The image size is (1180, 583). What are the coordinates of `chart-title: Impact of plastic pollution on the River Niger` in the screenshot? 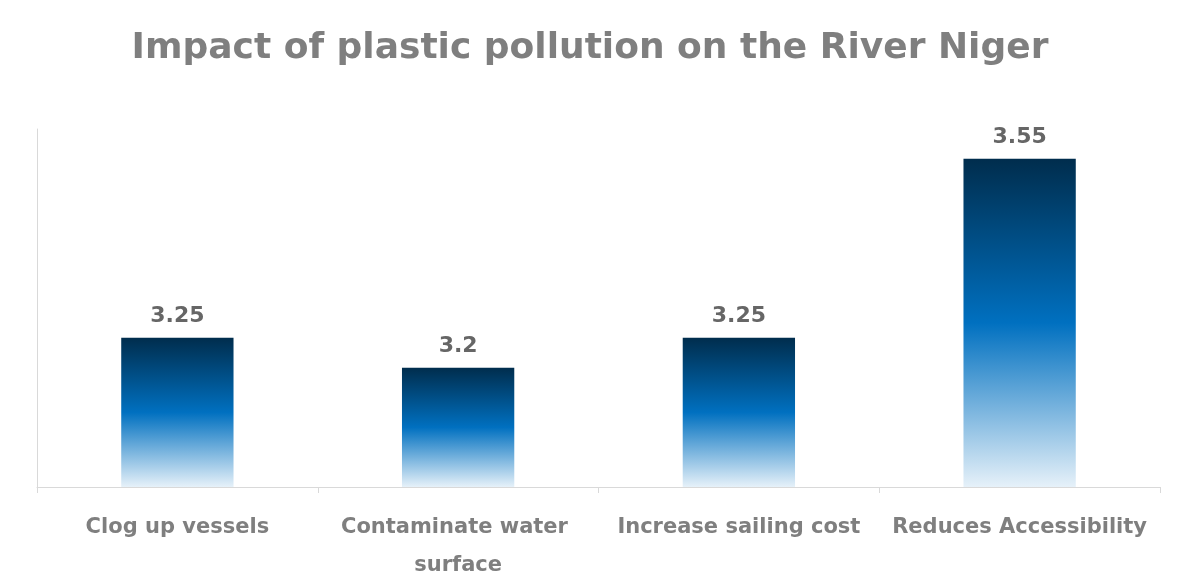 It's located at (590, 45).